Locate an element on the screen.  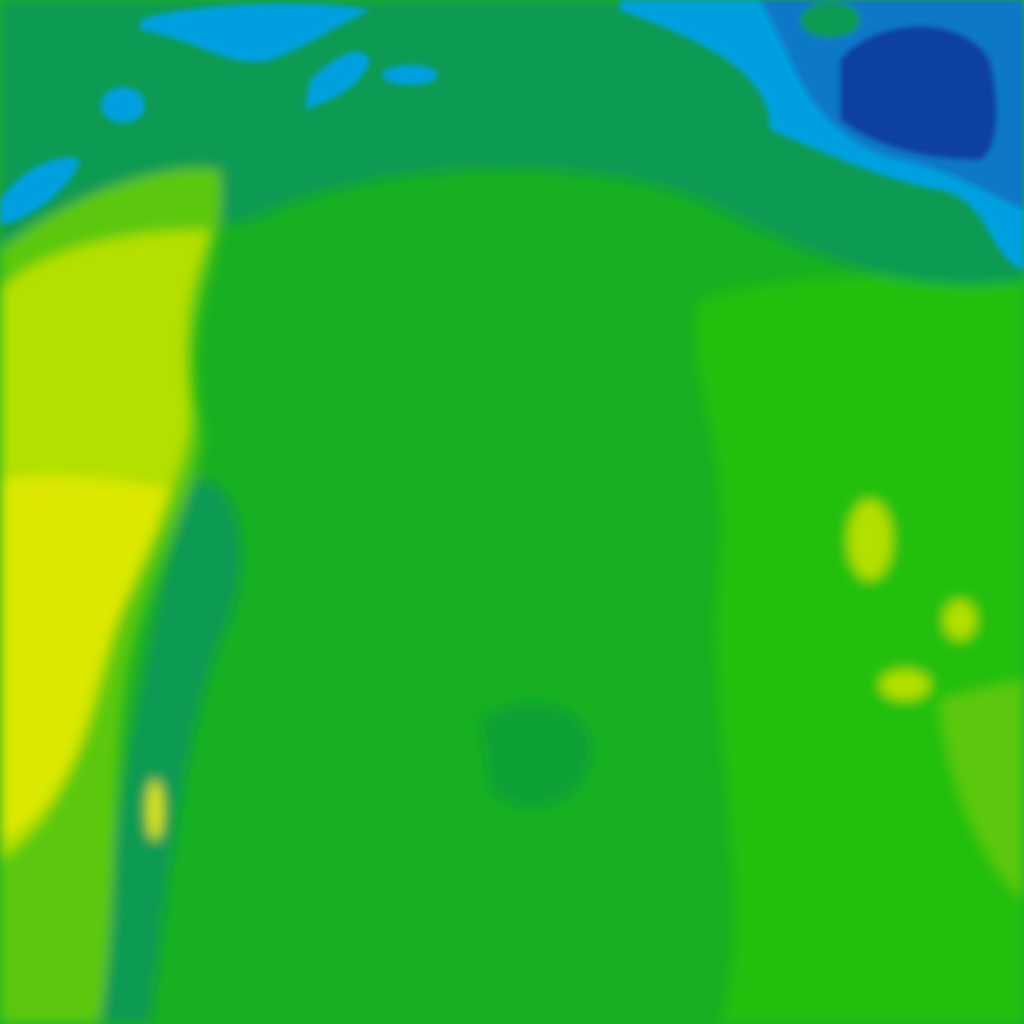
region-left-band-teal is located at coordinates (166, 751).